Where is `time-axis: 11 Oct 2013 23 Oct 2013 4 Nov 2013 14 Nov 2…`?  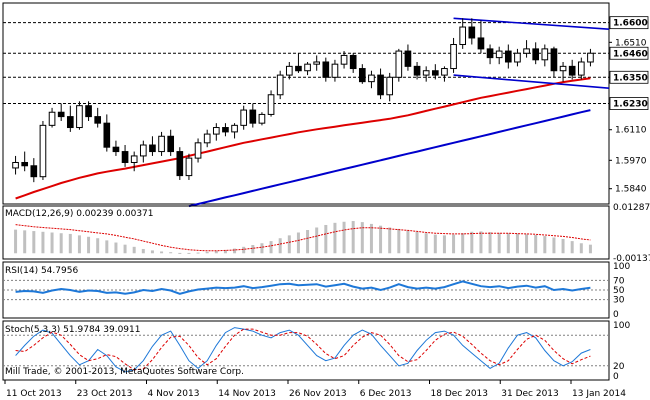
time-axis: 11 Oct 2013 23 Oct 2013 4 Nov 2013 14 Nov 2… is located at coordinates (315, 389).